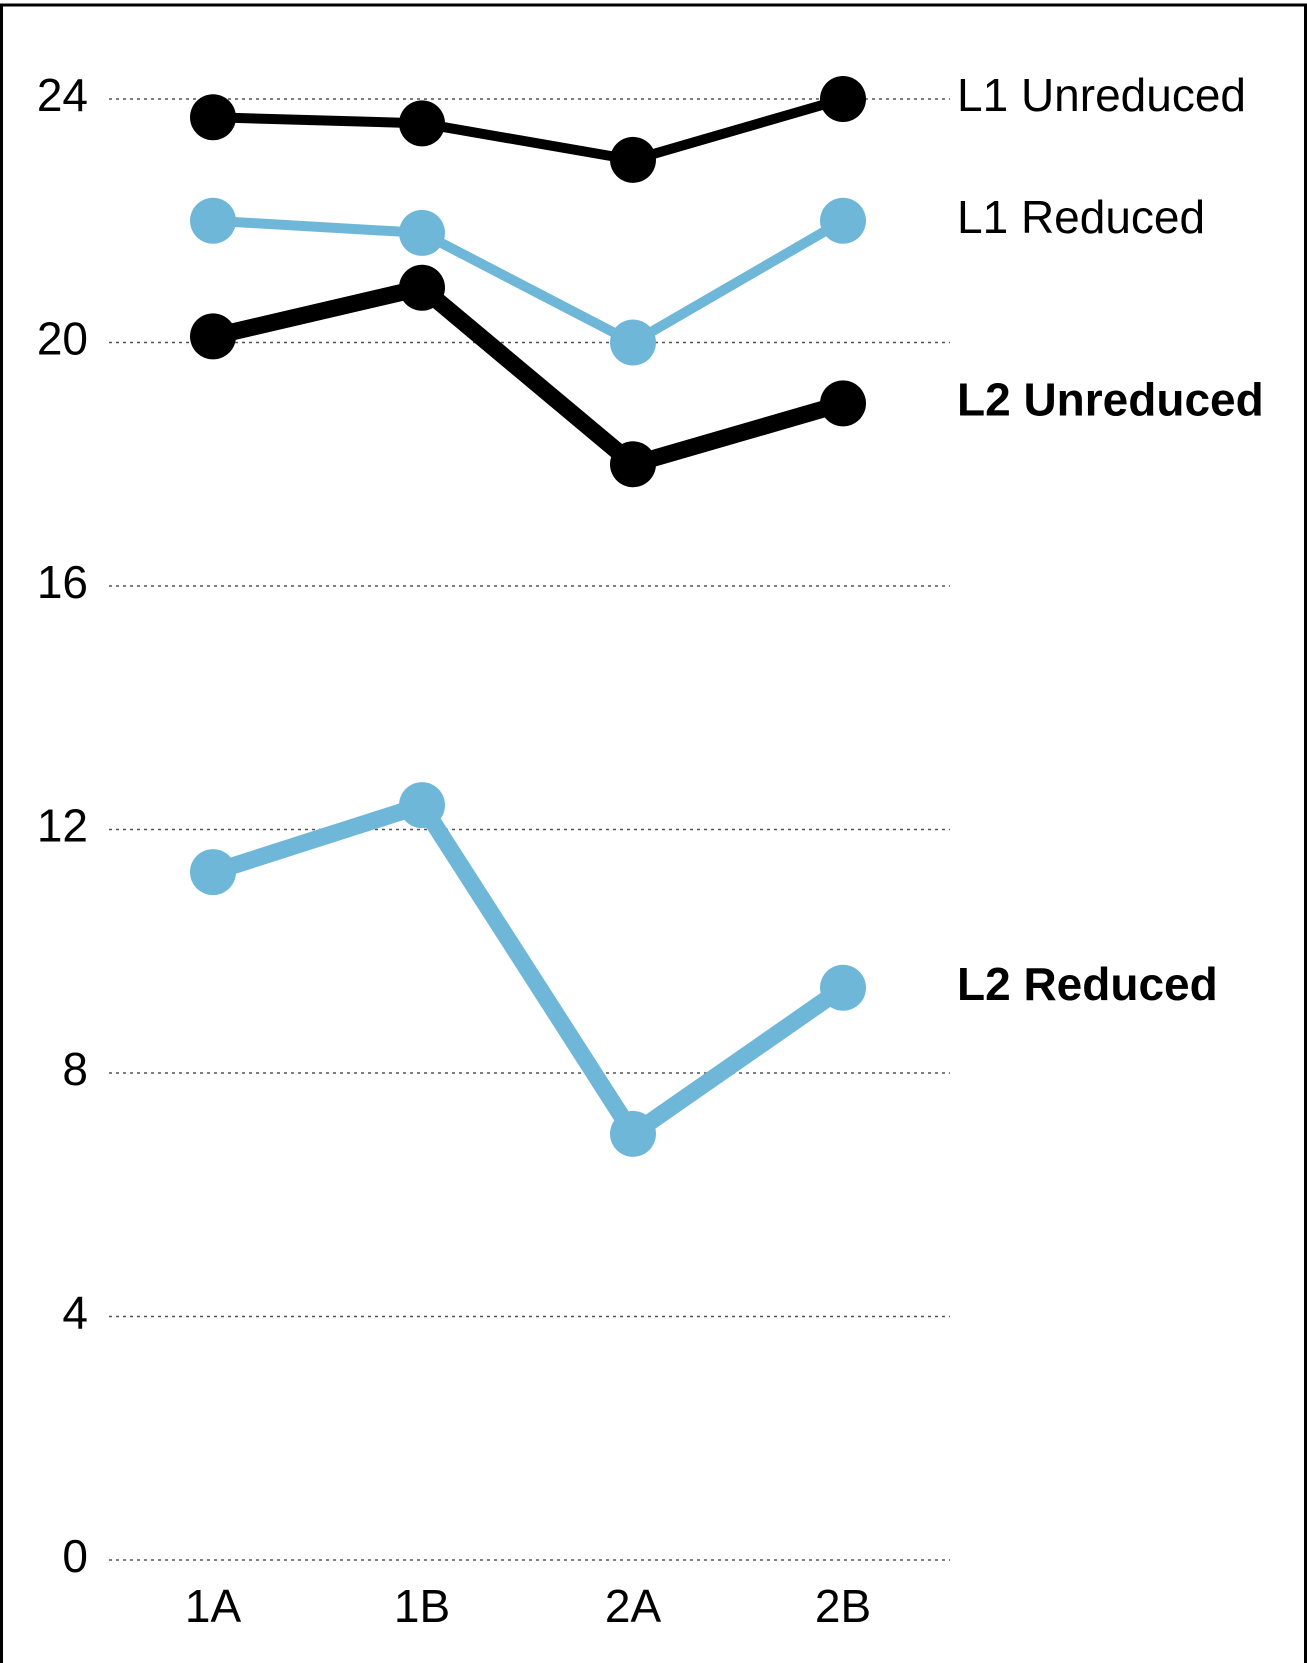 This screenshot has height=1663, width=1307. Describe the element at coordinates (62, 826) in the screenshot. I see `y-tick-label: 12` at that location.